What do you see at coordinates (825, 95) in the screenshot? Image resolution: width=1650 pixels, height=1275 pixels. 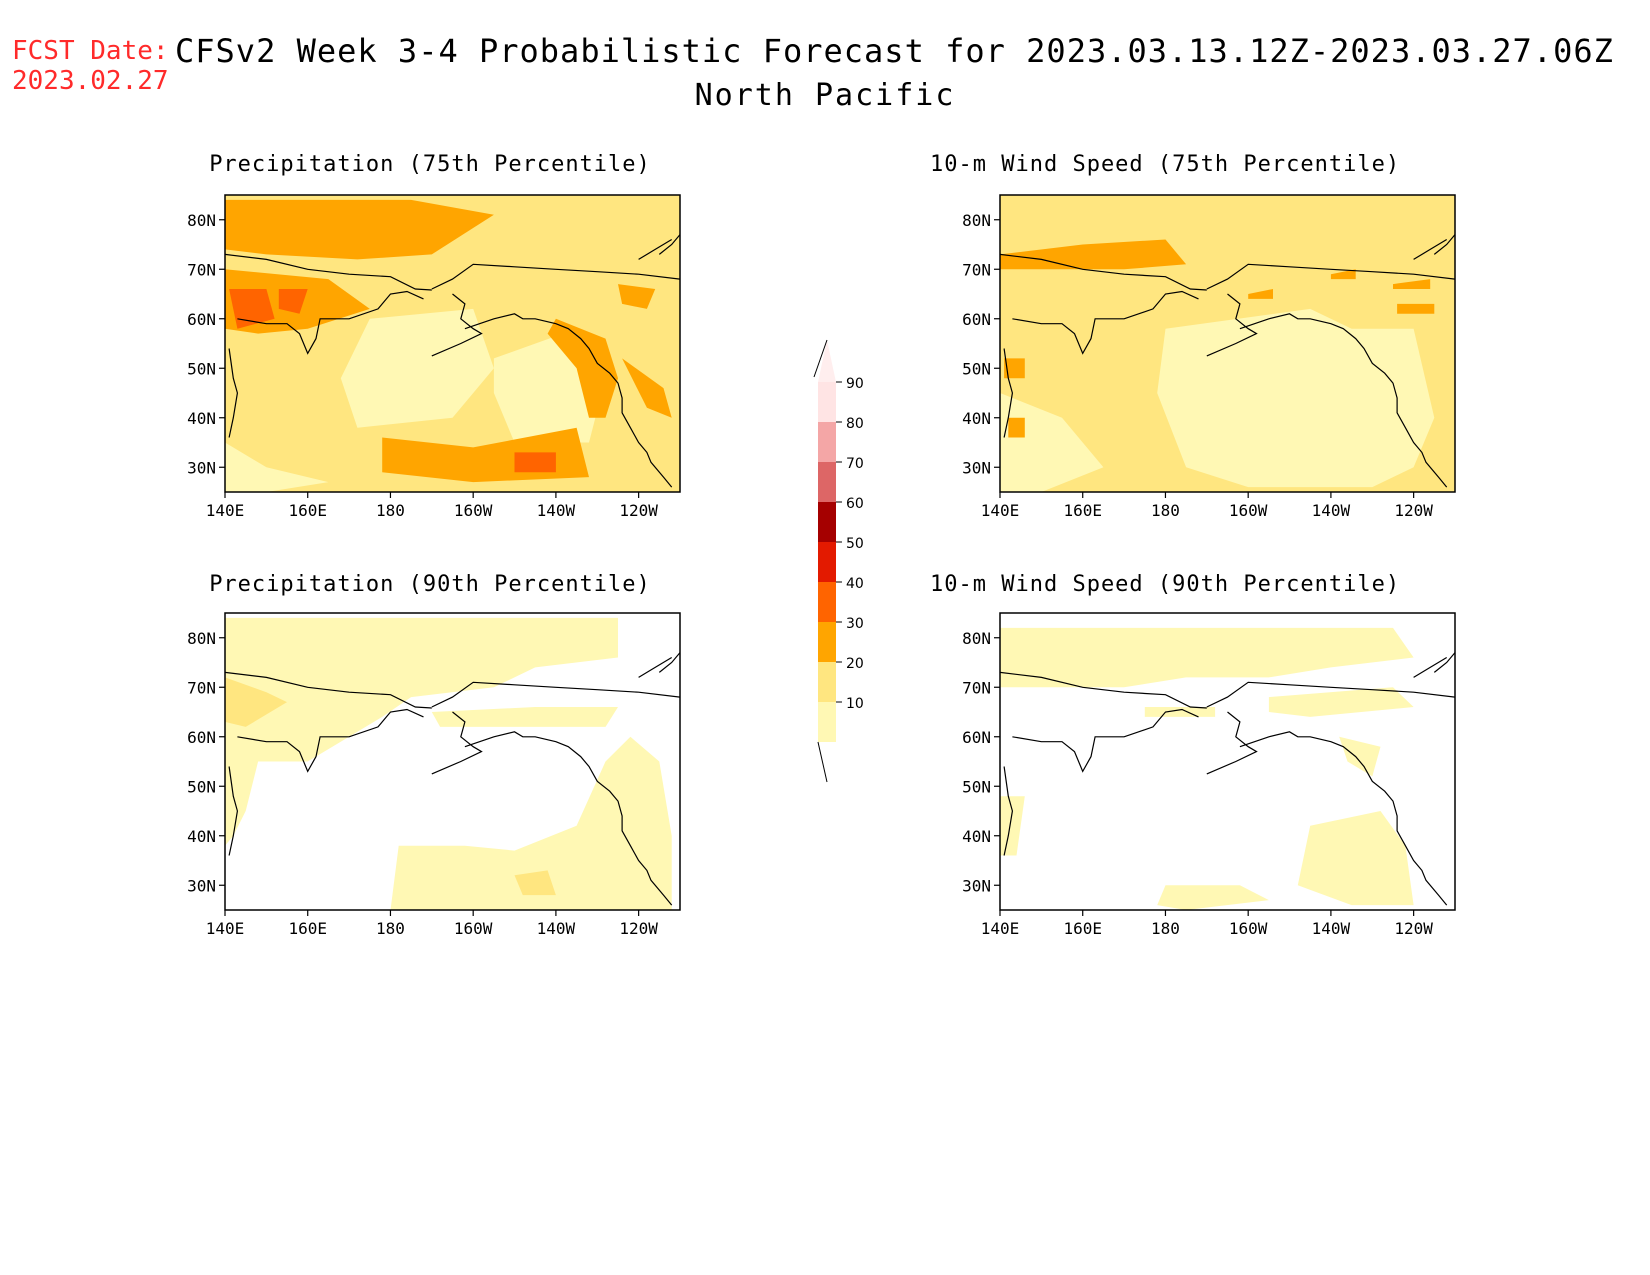 I see `region-subtitle: North Pacific` at bounding box center [825, 95].